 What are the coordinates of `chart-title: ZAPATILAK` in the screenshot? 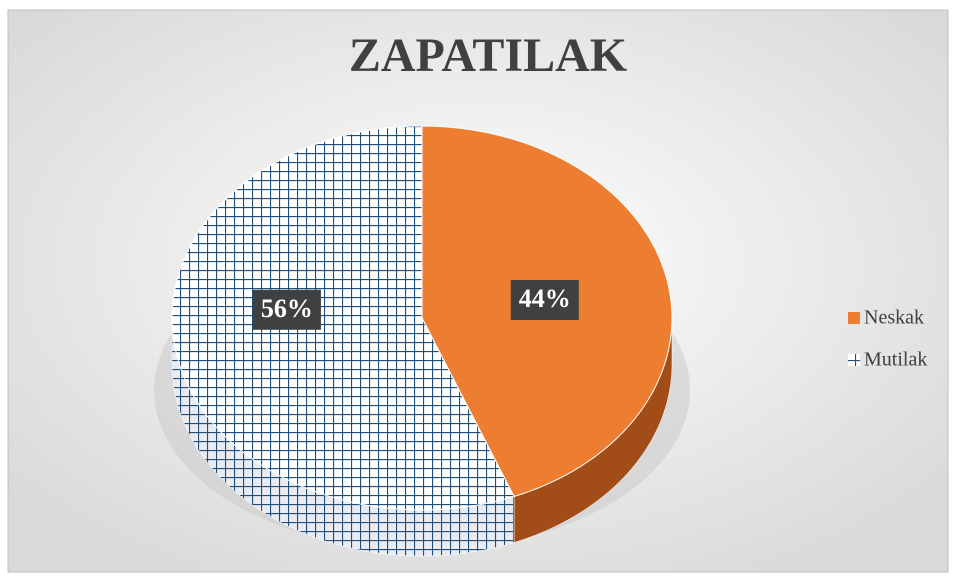 It's located at (488, 55).